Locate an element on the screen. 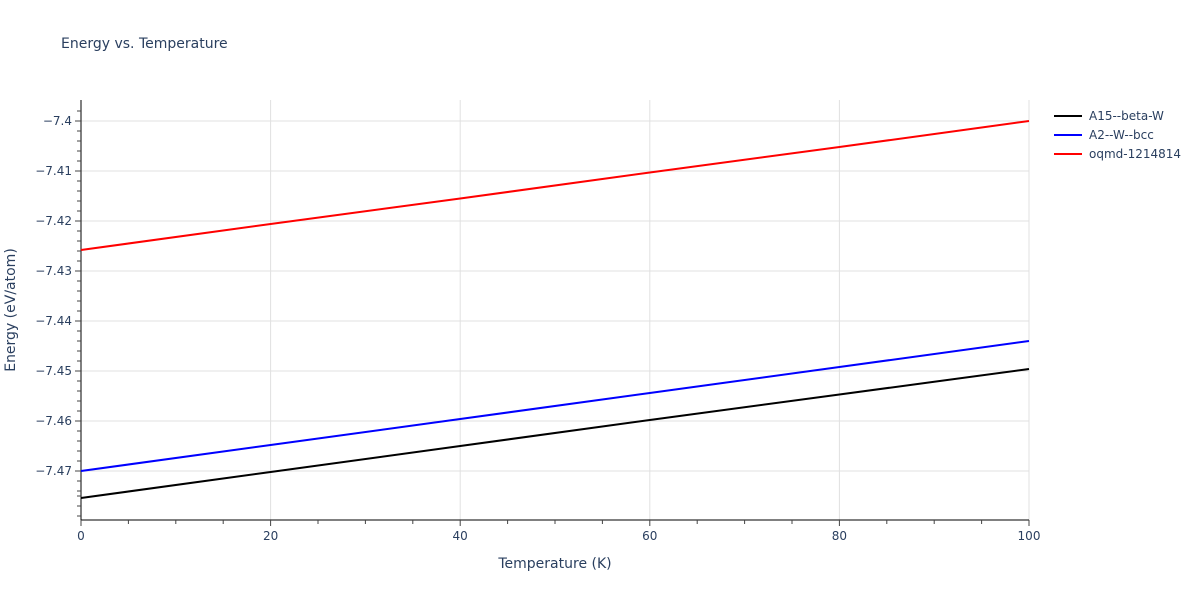  chart-title: Energy vs. Temperature is located at coordinates (144, 44).